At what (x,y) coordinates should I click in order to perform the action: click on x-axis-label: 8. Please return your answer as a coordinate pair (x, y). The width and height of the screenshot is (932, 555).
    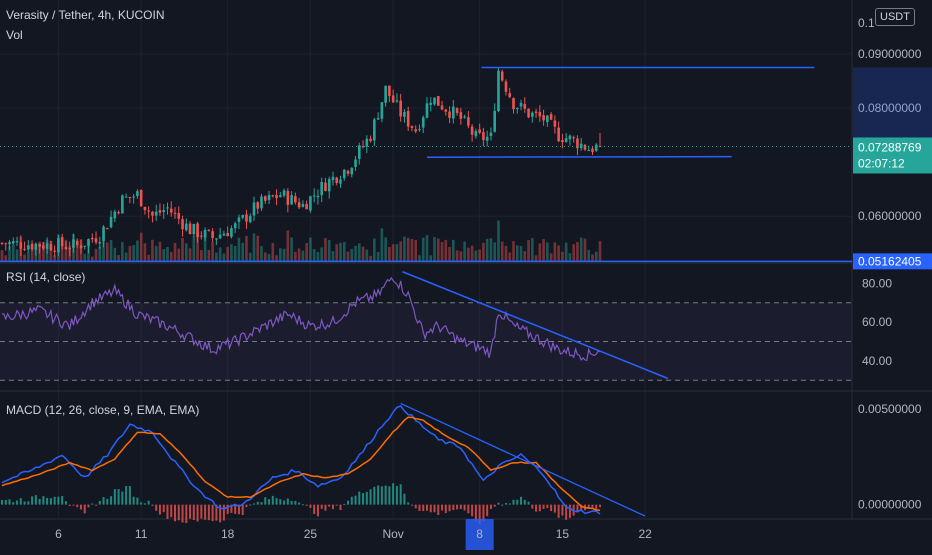
    Looking at the image, I should click on (479, 534).